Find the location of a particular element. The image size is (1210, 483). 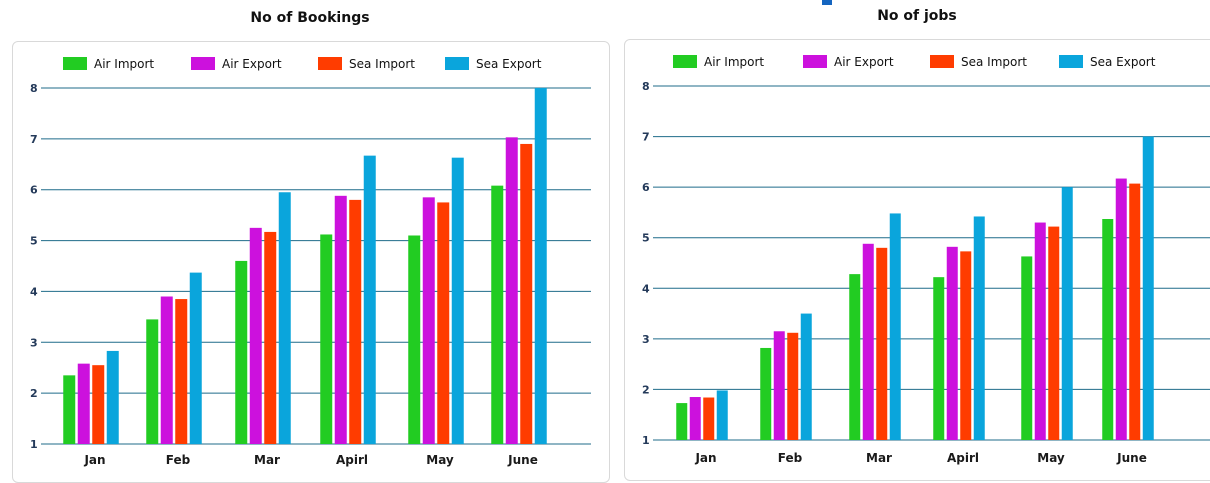

jobs-x-category-label: Mar is located at coordinates (879, 458).